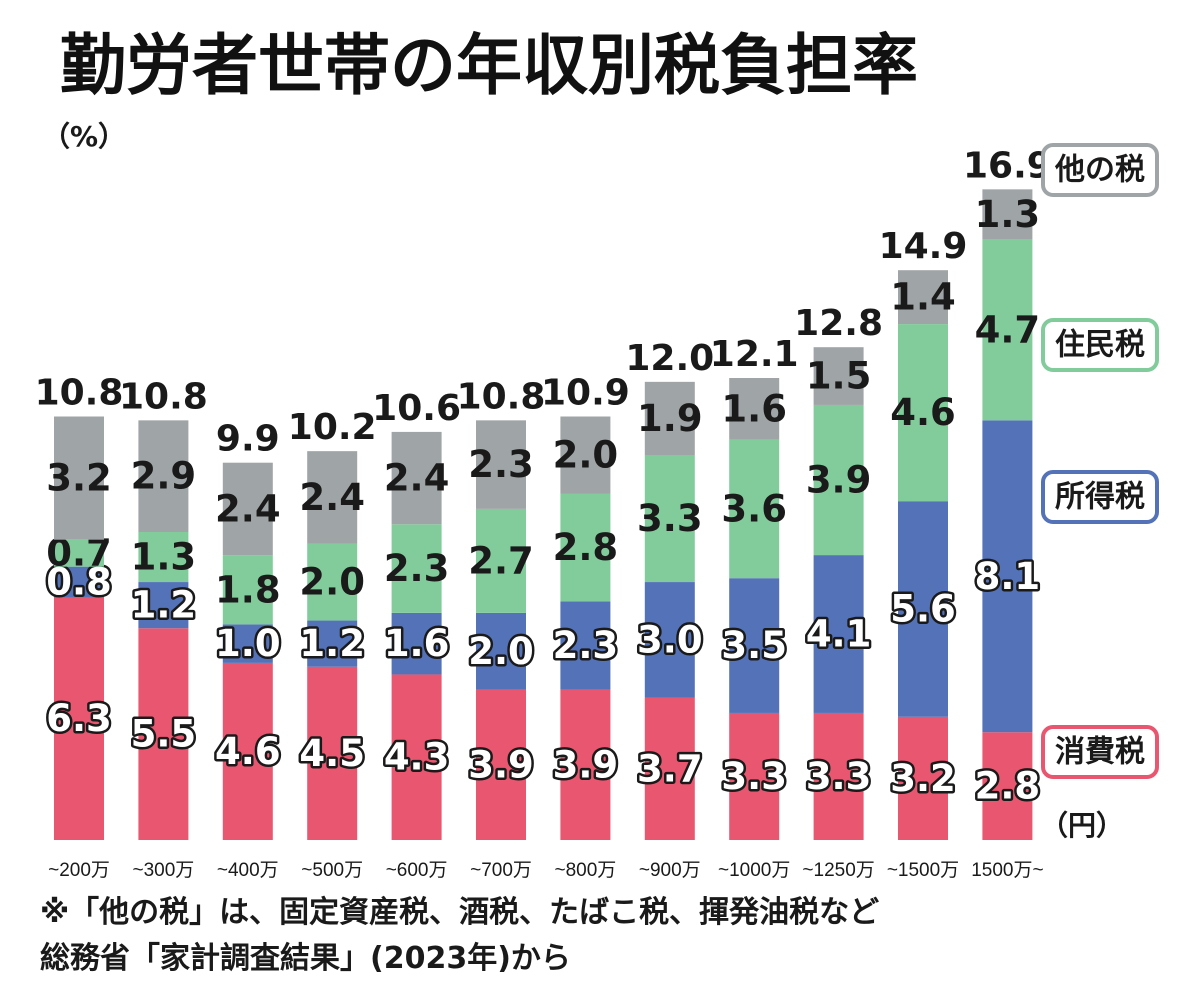 The image size is (1186, 988). I want to click on value-label-other: 1.3, so click(1008, 214).